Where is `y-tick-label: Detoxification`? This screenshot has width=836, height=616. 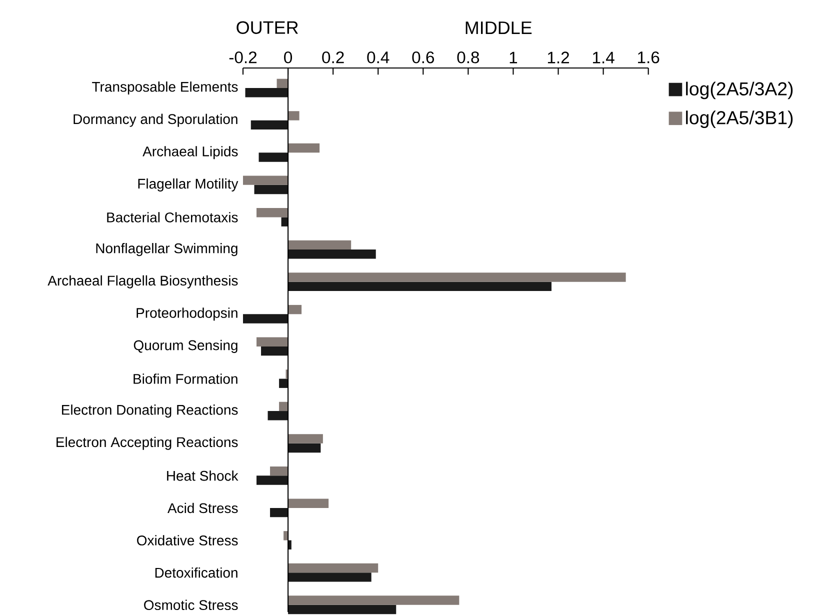 y-tick-label: Detoxification is located at coordinates (196, 572).